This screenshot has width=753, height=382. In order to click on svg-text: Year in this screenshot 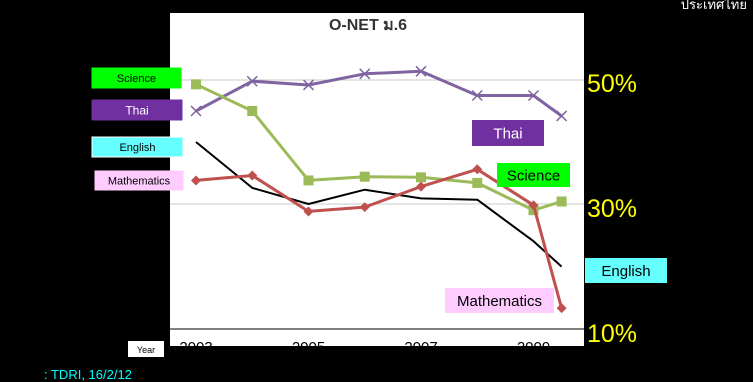, I will do `click(146, 350)`.